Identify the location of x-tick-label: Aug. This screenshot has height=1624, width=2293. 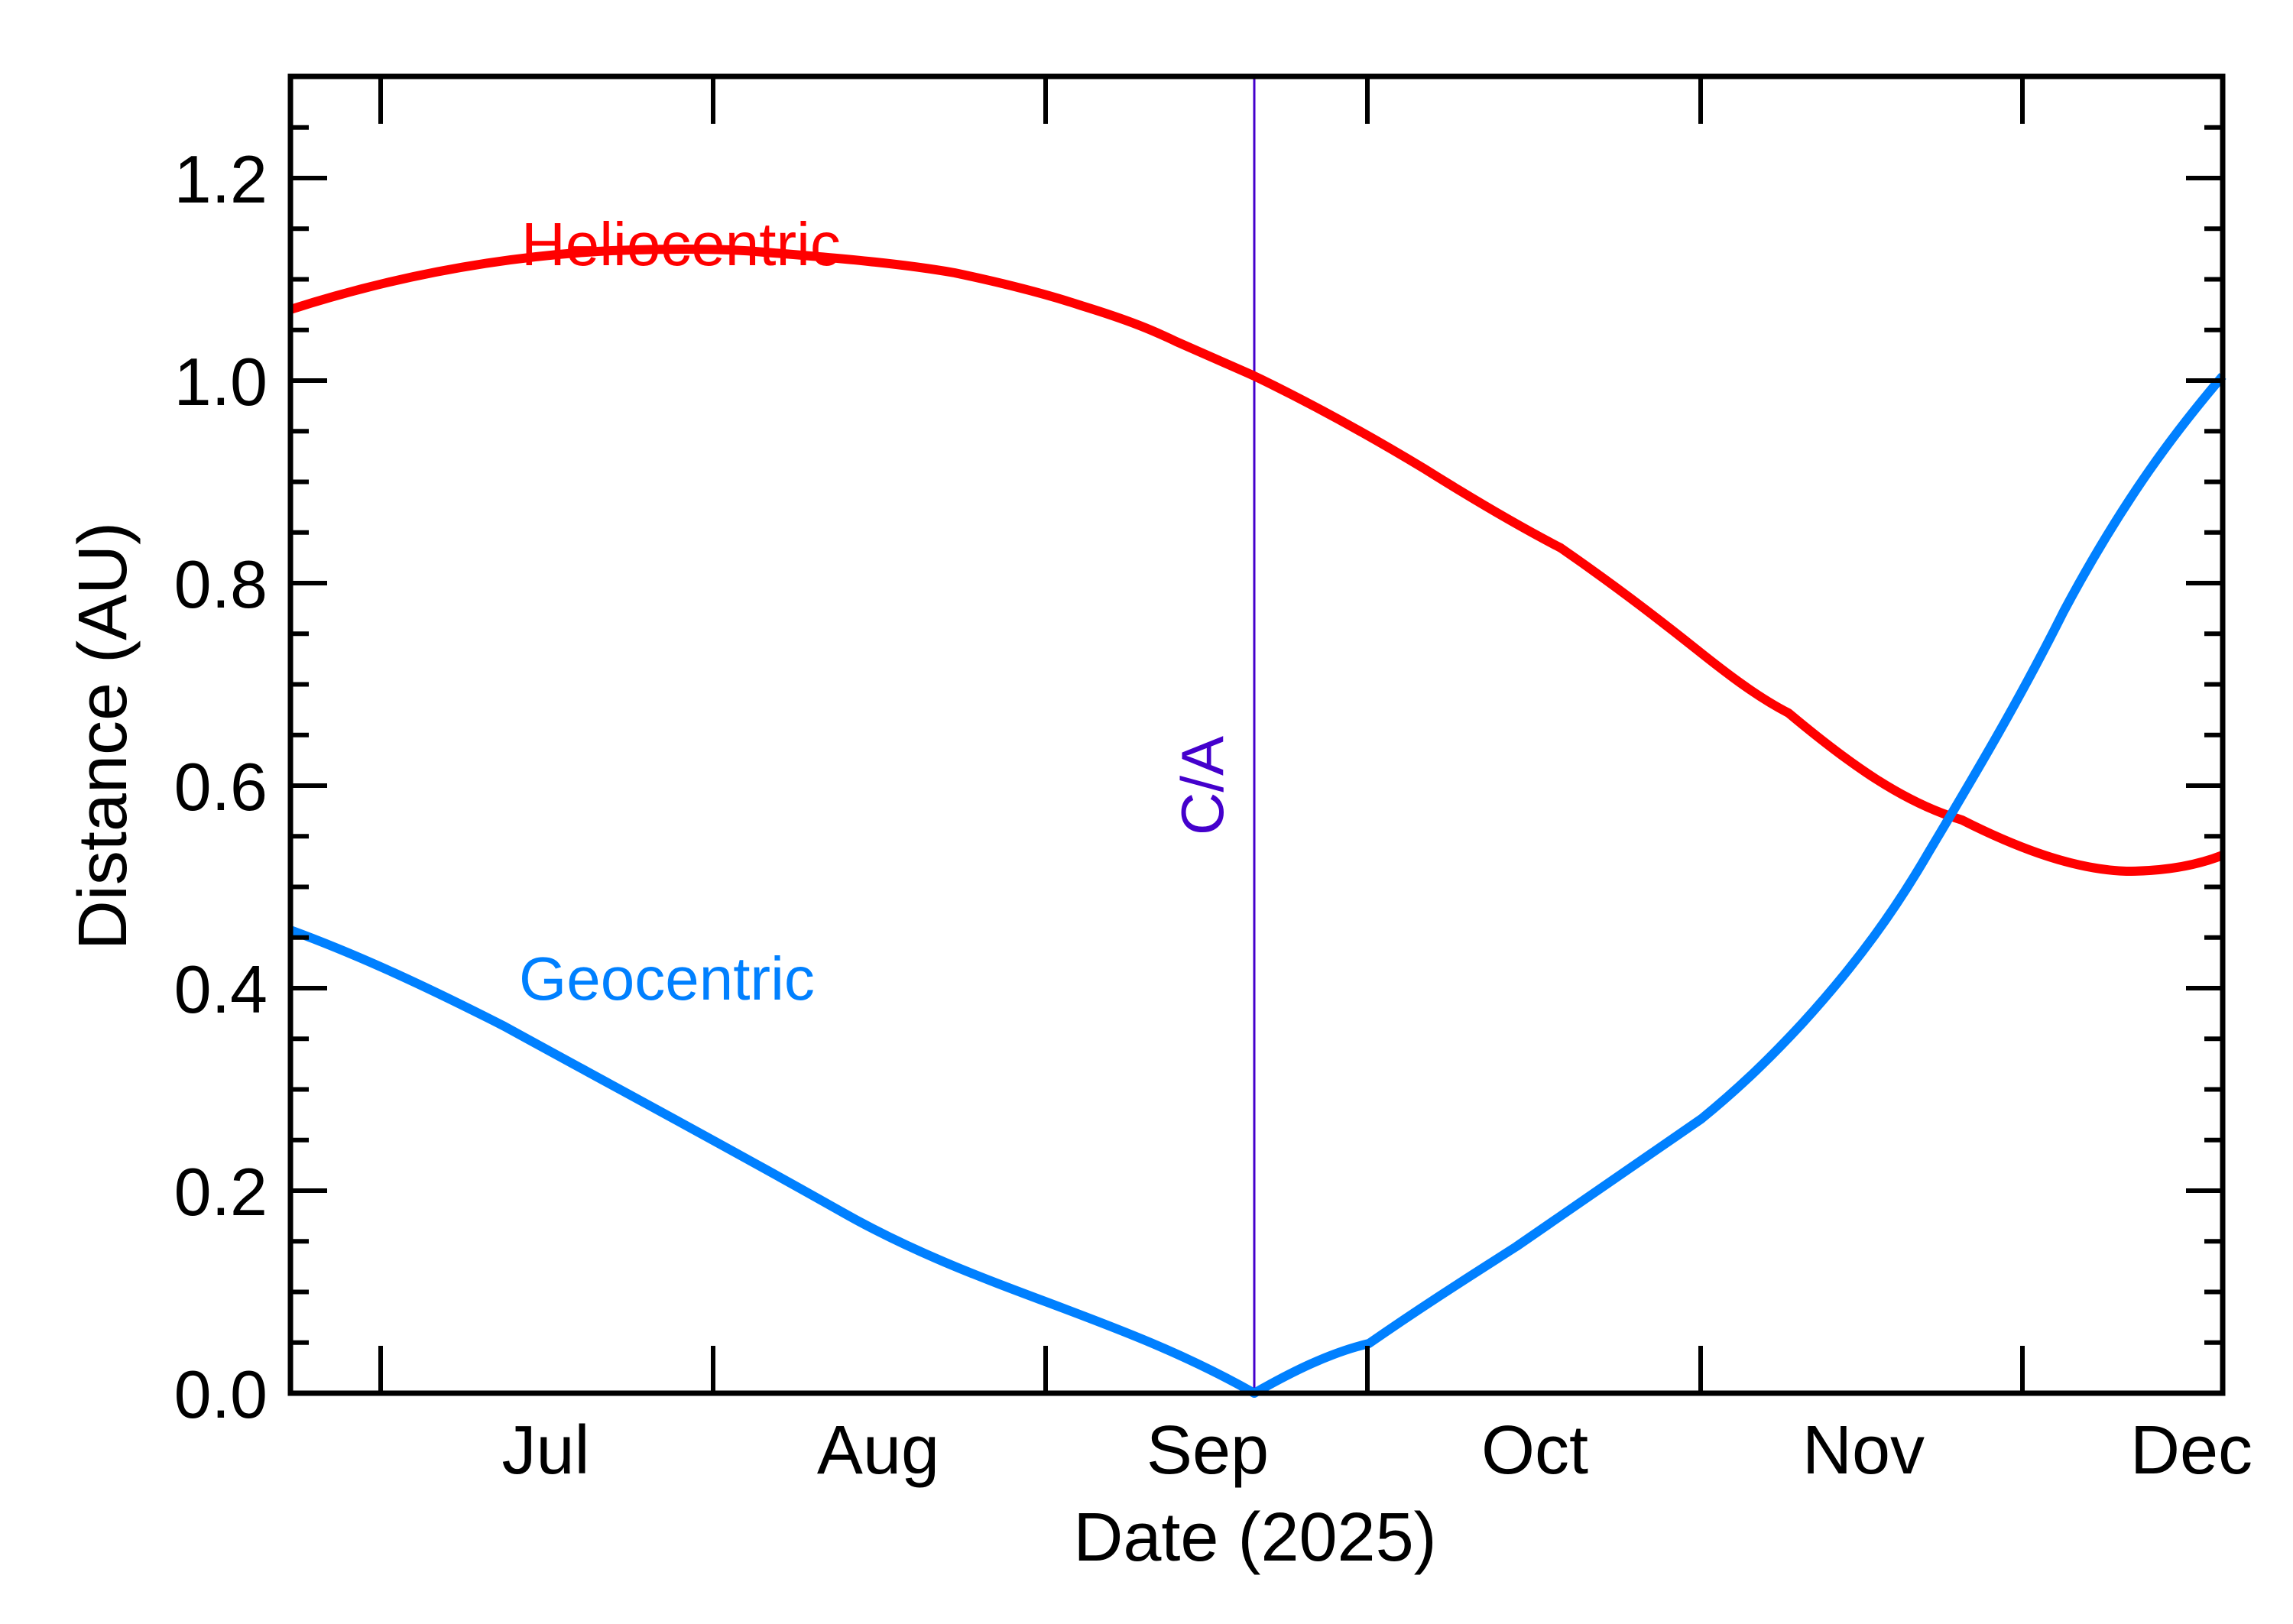
(878, 1450).